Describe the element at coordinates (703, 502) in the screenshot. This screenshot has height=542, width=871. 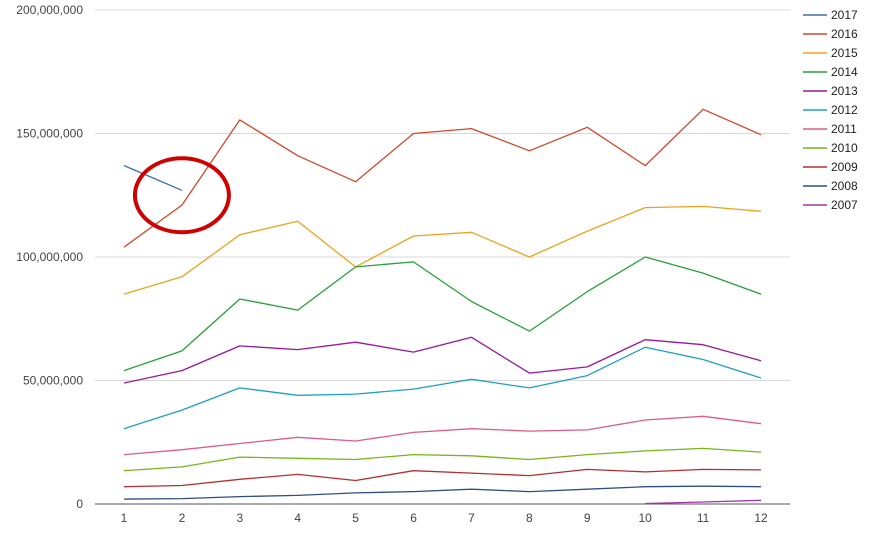
I see `series-line-2007` at that location.